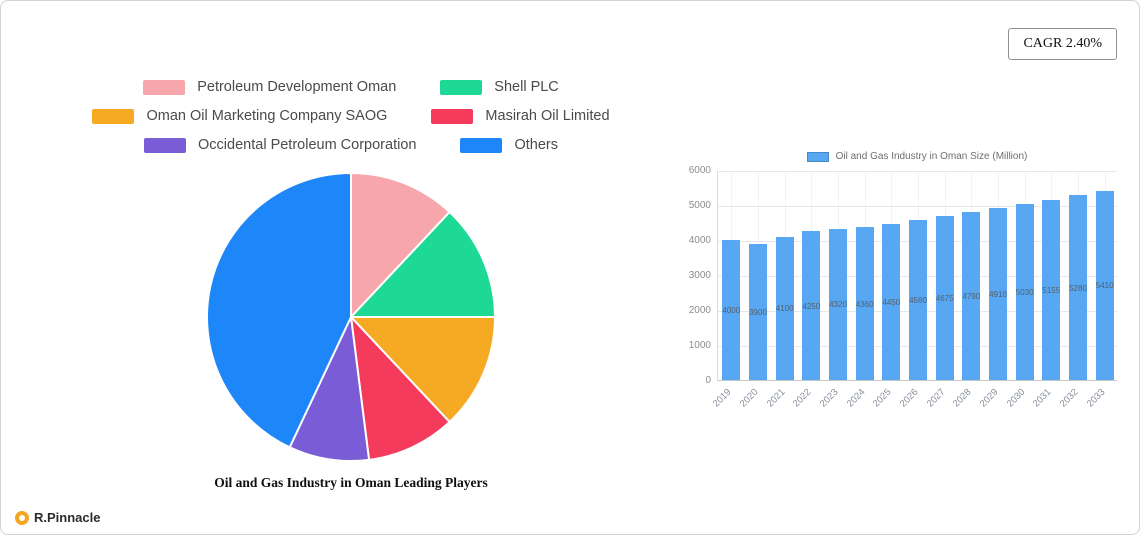  I want to click on pie-legend-item: Oman Oil Marketing Company SAOG, so click(239, 116).